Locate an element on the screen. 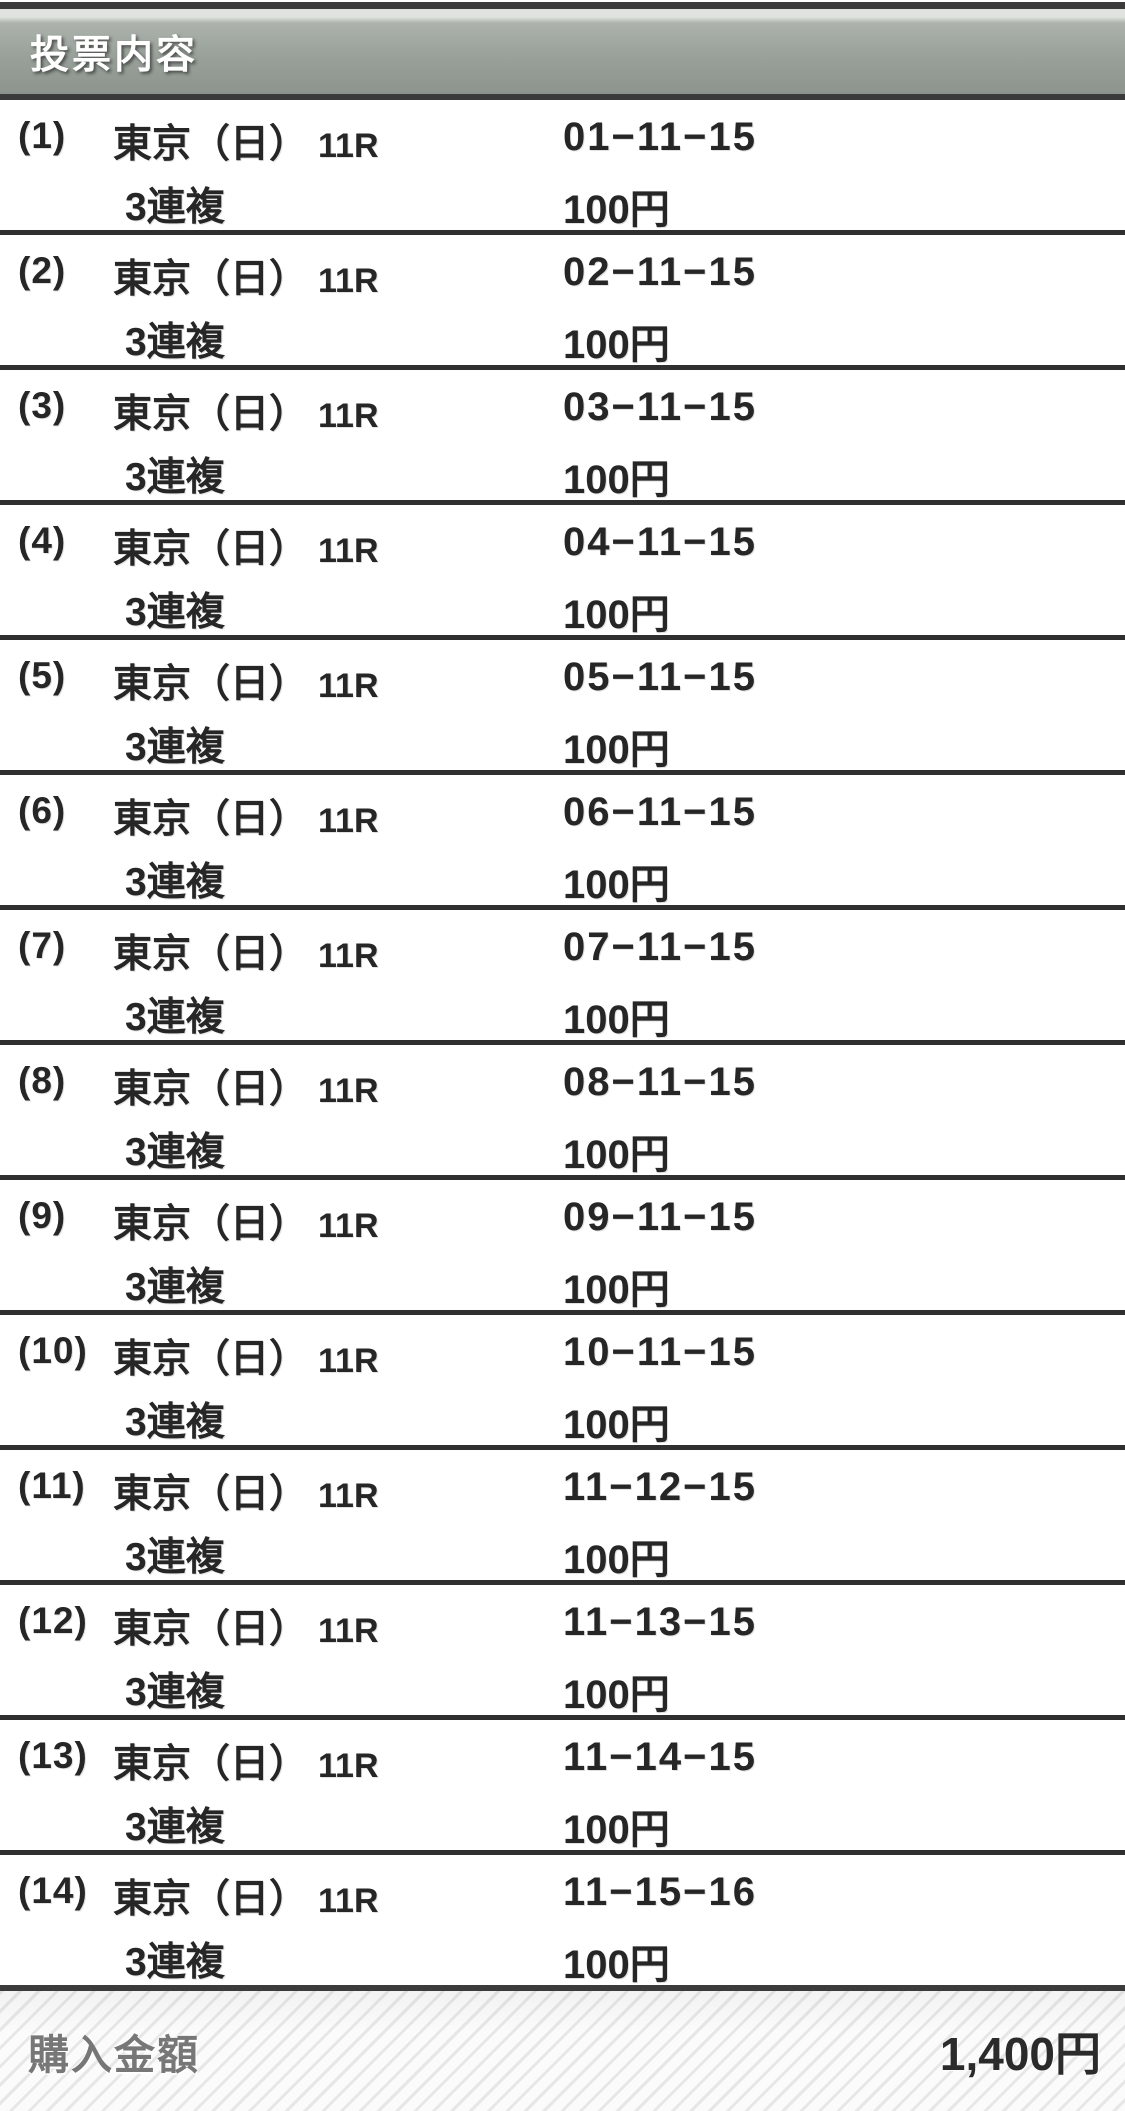 This screenshot has width=1125, height=2111. combination-value: 11−14−15 is located at coordinates (660, 1757).